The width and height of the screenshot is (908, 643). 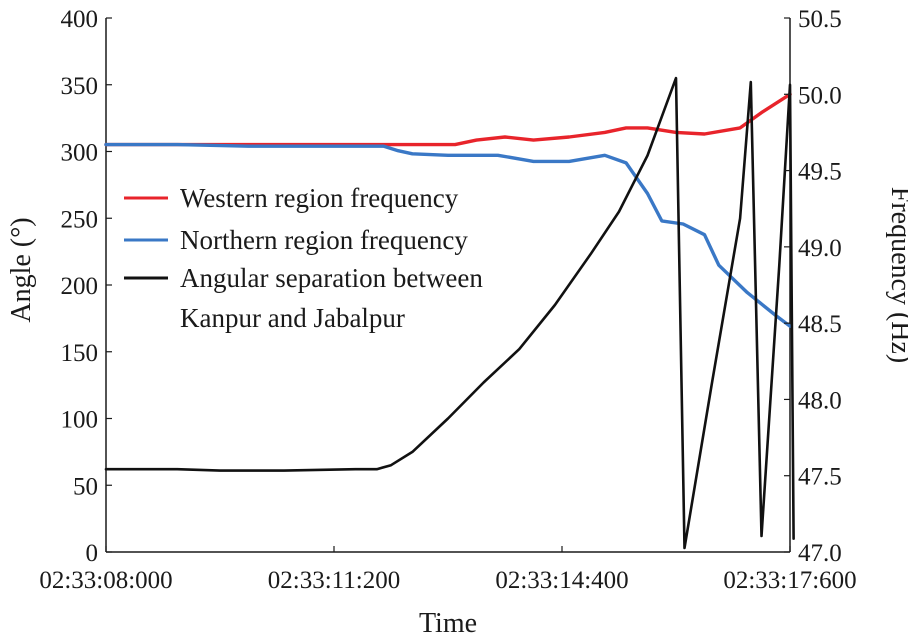 What do you see at coordinates (820, 248) in the screenshot?
I see `right-tick-label: 49.0` at bounding box center [820, 248].